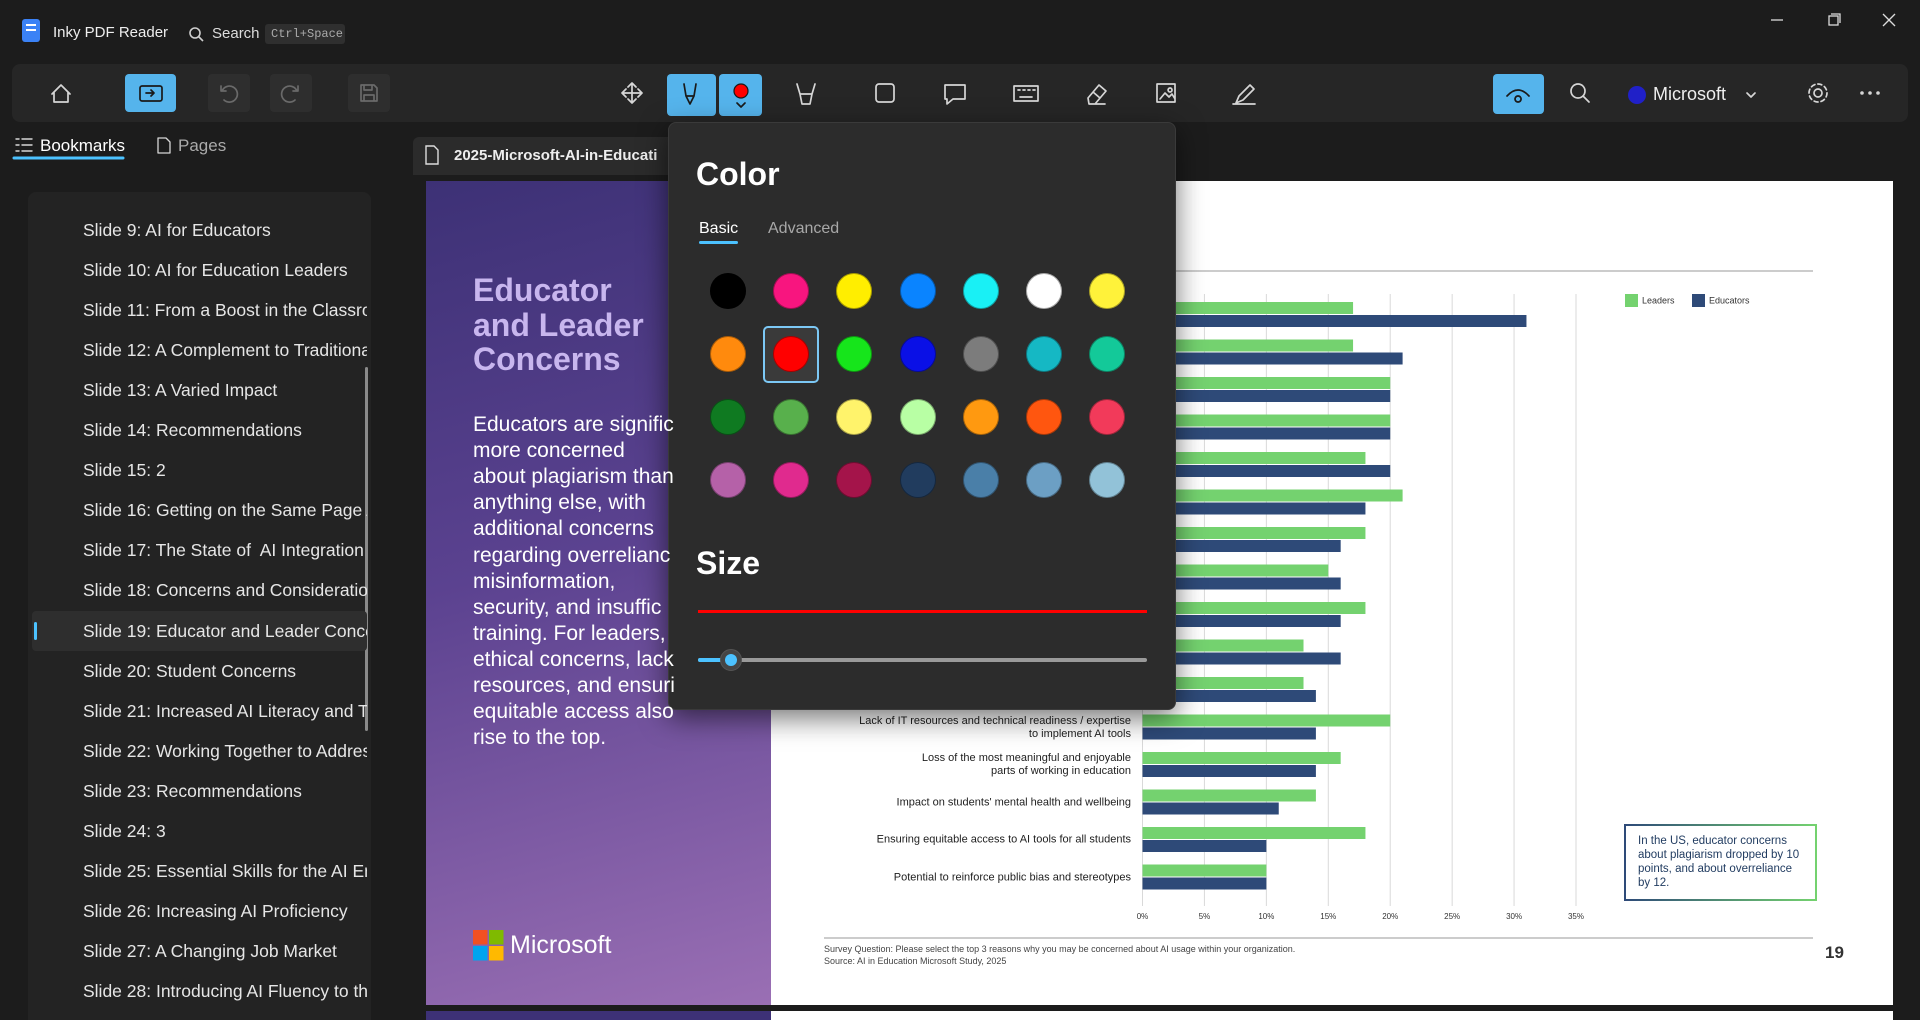 The height and width of the screenshot is (1020, 1920). I want to click on image-tool, so click(1166, 93).